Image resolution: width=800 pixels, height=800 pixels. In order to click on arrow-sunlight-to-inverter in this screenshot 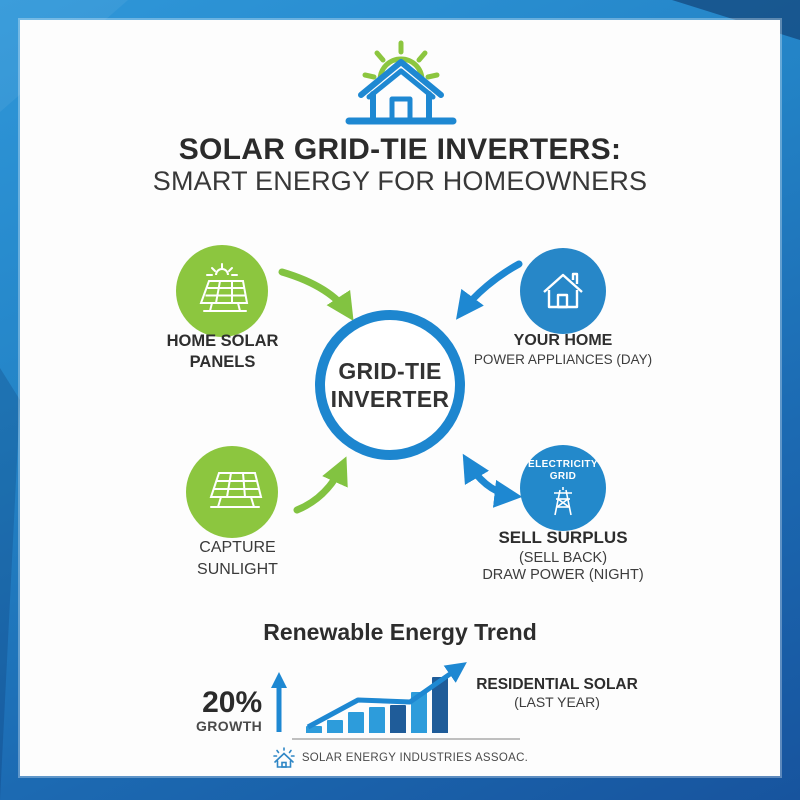, I will do `click(320, 485)`.